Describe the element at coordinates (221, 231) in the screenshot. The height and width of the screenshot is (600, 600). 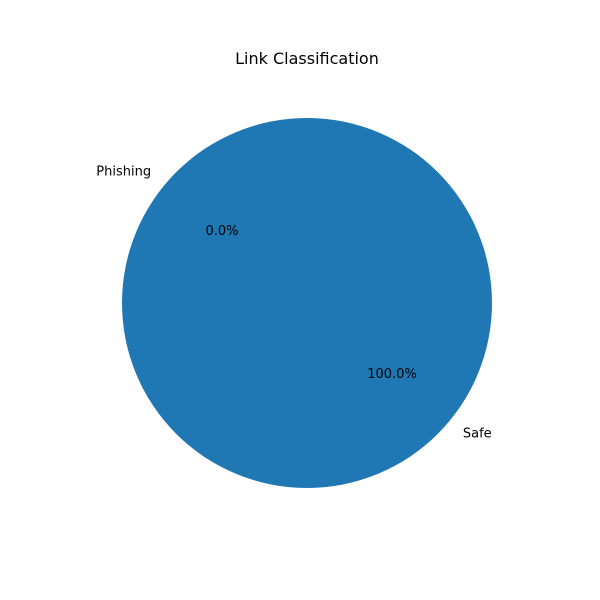
I see `pie-percent-label-phishing: 0.0%` at that location.